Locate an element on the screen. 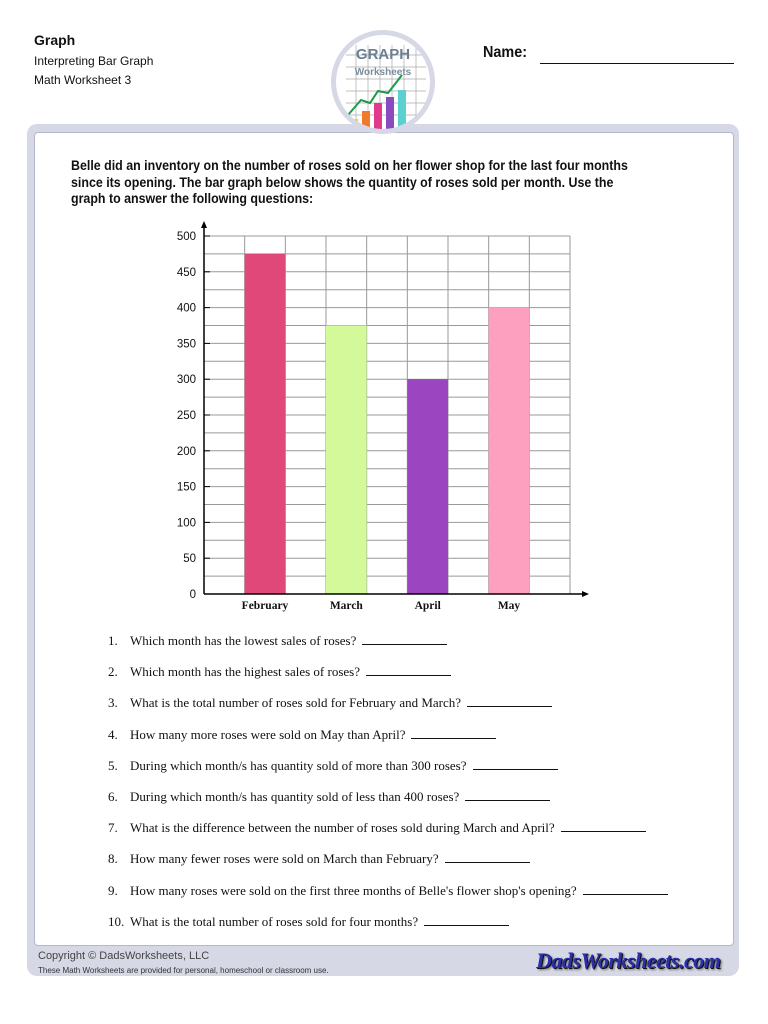  x-tick-label: February is located at coordinates (265, 606).